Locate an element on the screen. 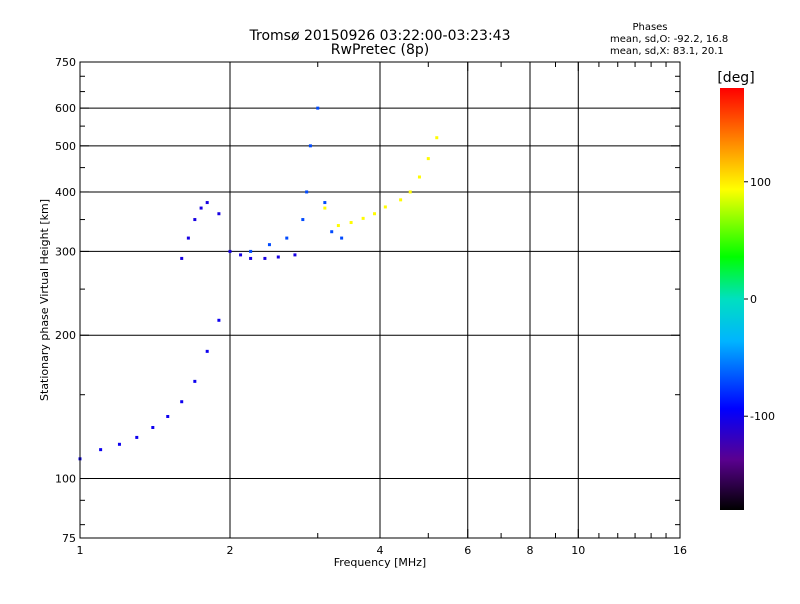  y-tick-label: 75 is located at coordinates (69, 538).